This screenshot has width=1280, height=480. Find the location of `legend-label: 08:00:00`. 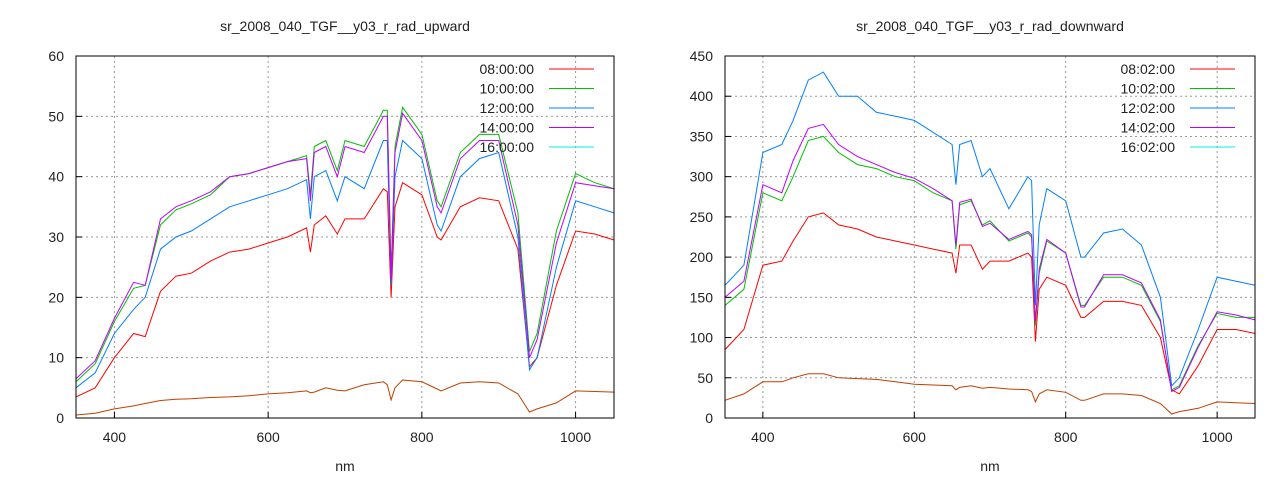

legend-label: 08:00:00 is located at coordinates (507, 69).